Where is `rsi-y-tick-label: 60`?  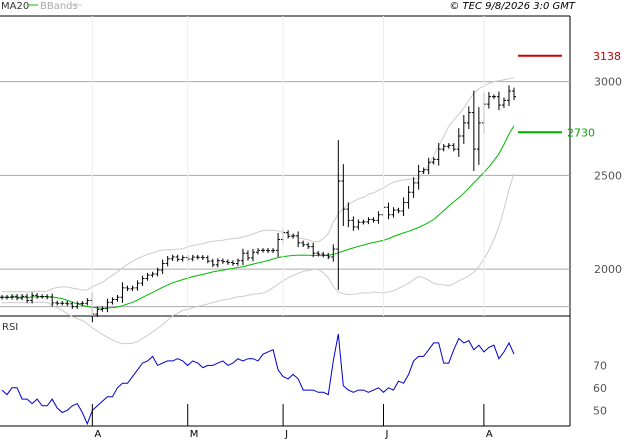
rsi-y-tick-label: 60 is located at coordinates (600, 388).